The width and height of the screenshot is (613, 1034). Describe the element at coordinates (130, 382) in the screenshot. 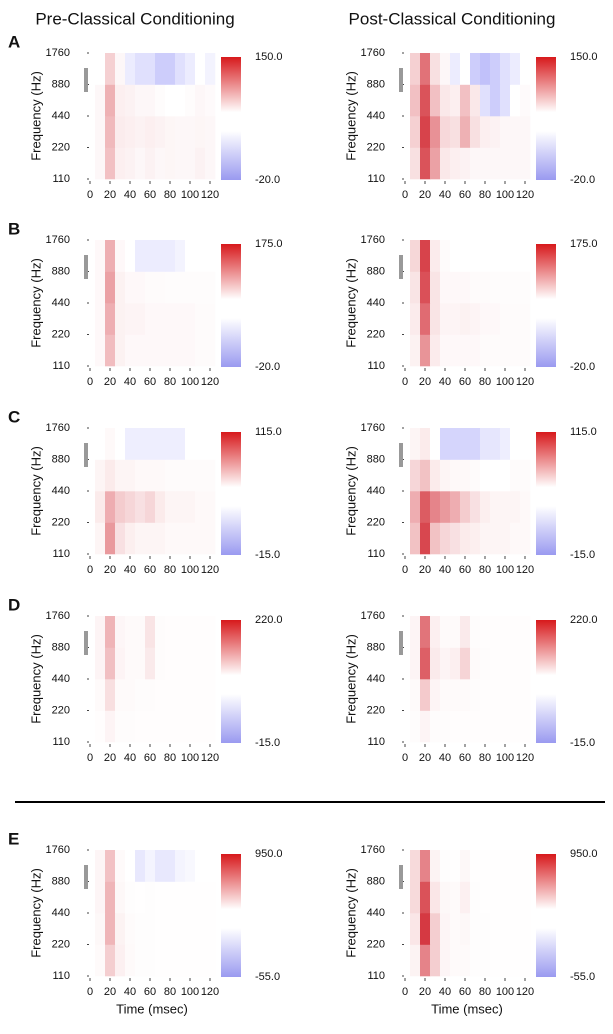

I see `x-tick-label: 40` at that location.